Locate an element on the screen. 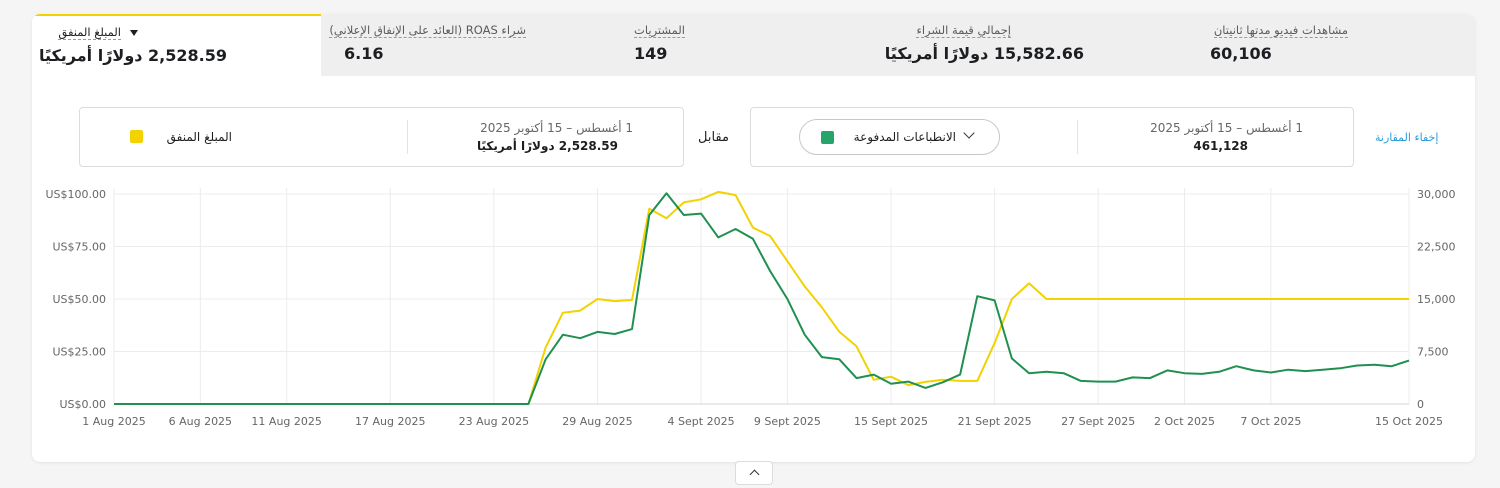 This screenshot has height=488, width=1500. tab-amount-spent: المبلغ المنفق 2,528.59 دولارًا أمريكيًا is located at coordinates (176, 46).